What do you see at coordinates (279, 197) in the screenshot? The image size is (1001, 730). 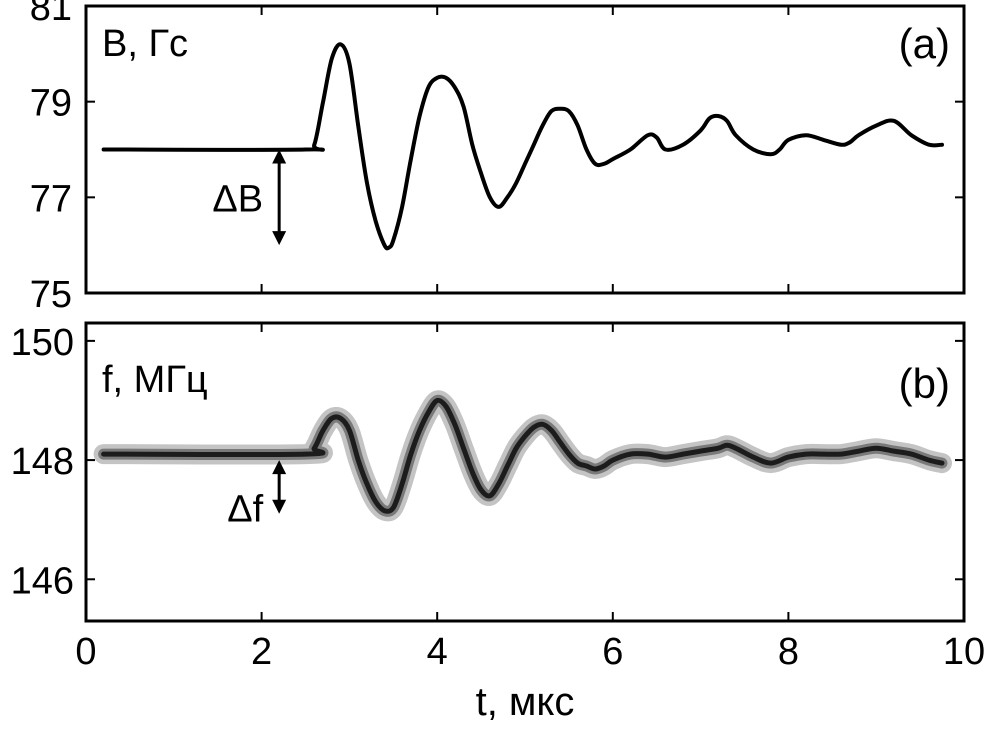 I see `delta-b-arrow` at bounding box center [279, 197].